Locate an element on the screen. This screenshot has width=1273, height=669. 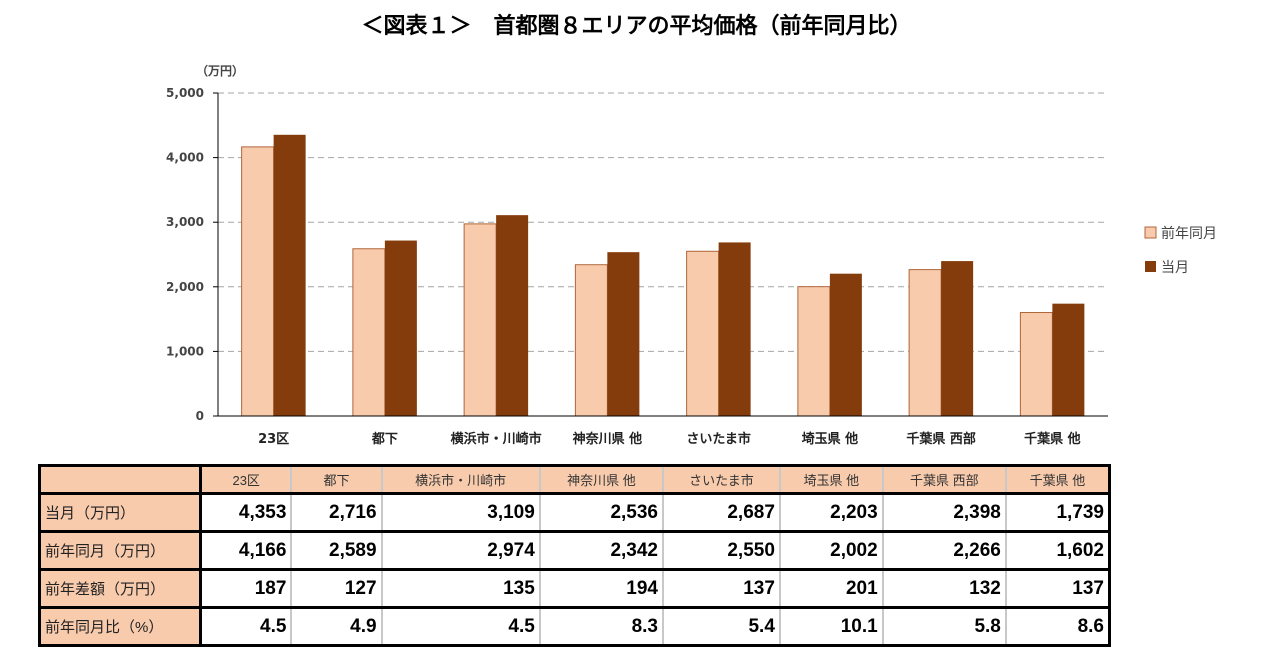
table-cell: 2,342 is located at coordinates (600, 550).